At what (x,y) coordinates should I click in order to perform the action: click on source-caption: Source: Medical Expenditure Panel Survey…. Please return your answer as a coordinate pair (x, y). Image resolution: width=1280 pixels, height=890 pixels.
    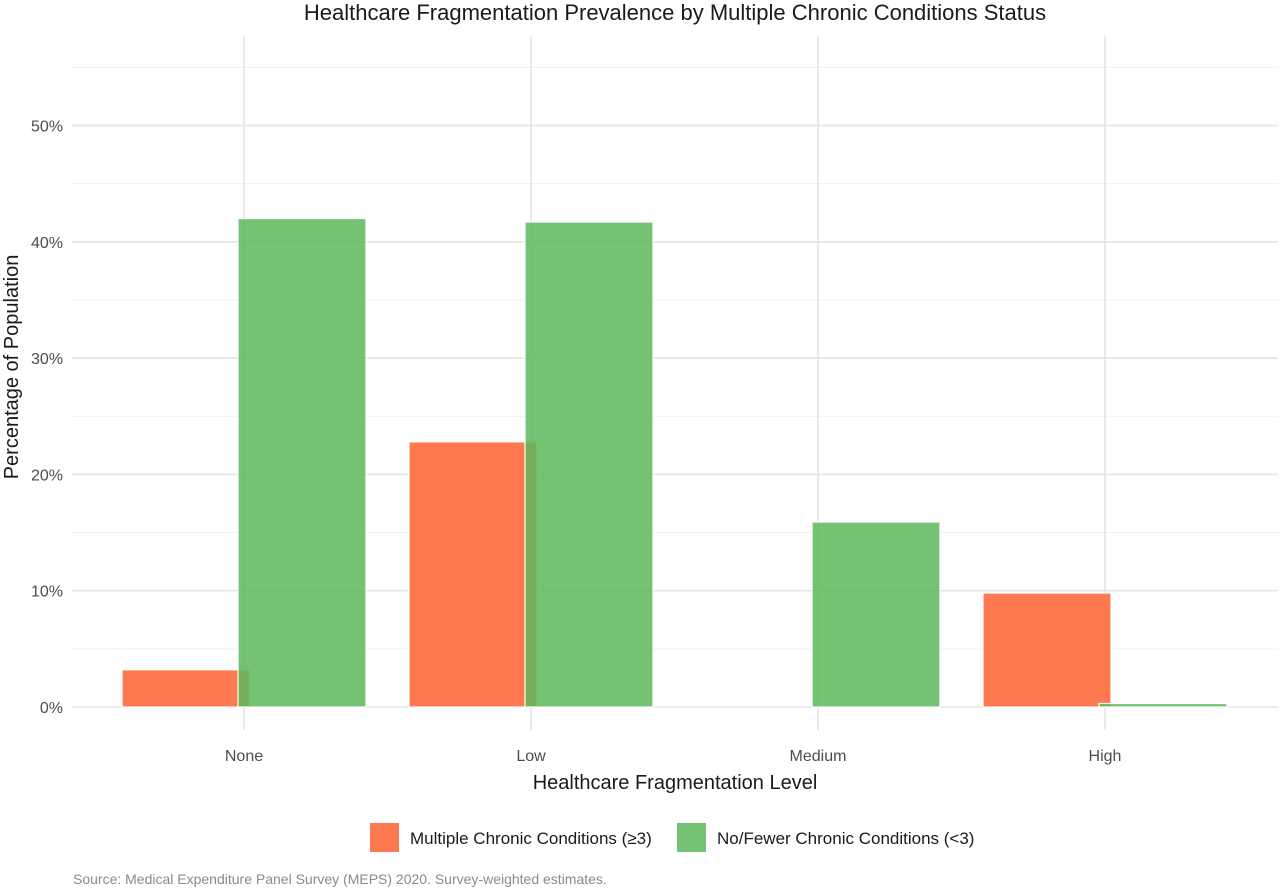
    Looking at the image, I should click on (340, 879).